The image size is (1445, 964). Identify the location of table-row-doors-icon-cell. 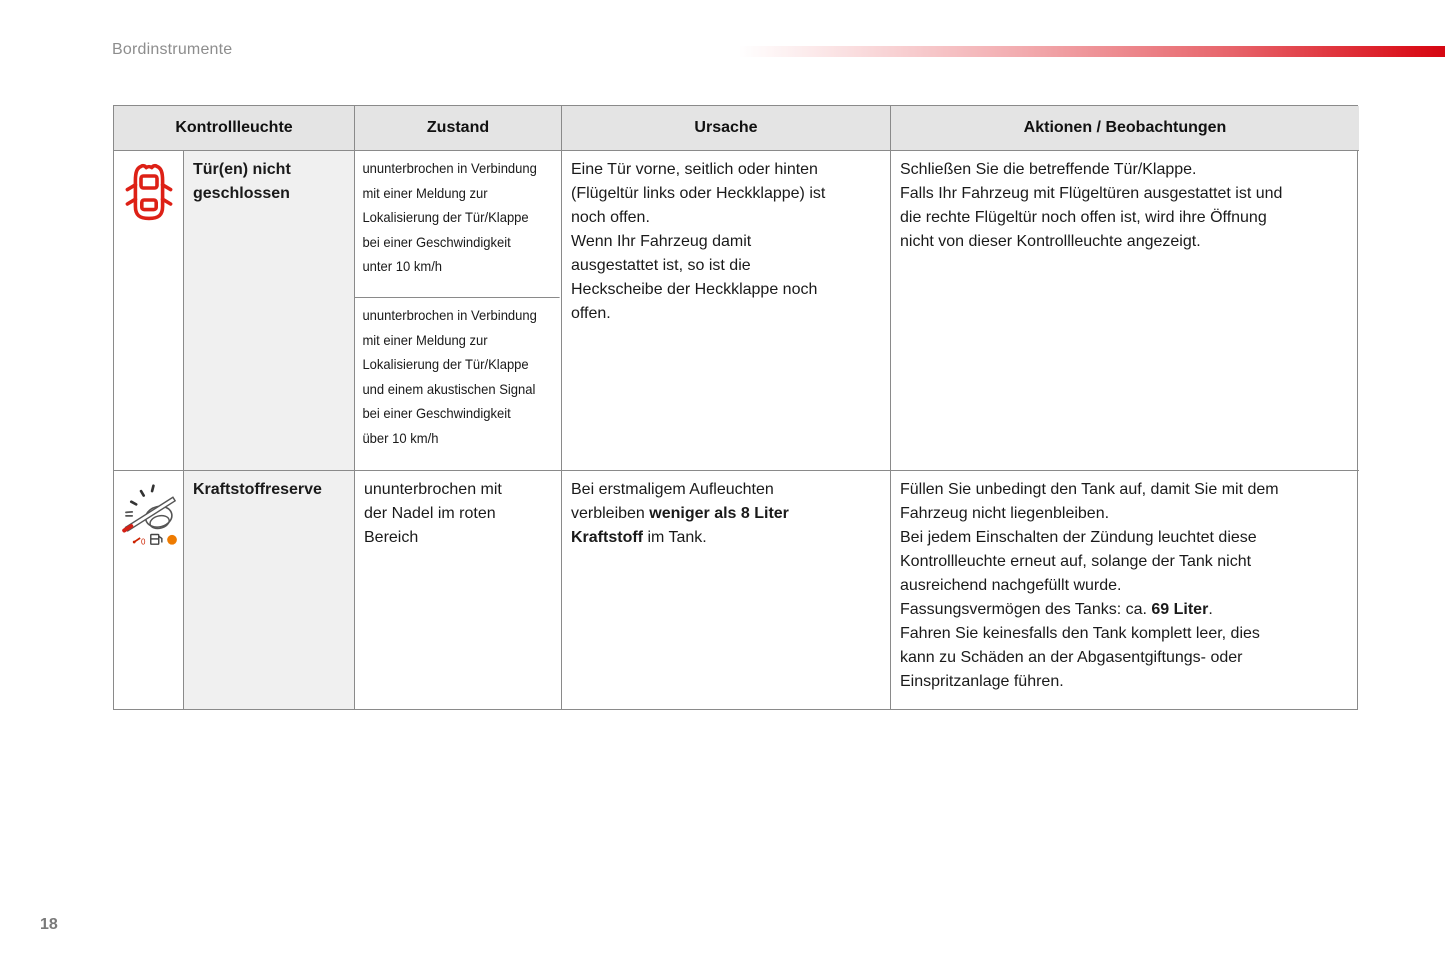
(149, 311).